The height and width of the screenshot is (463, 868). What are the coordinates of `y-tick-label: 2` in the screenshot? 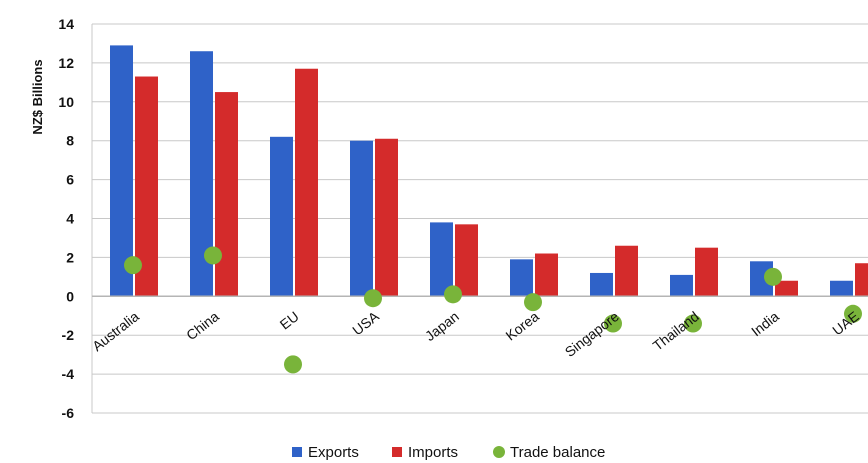 It's located at (70, 257).